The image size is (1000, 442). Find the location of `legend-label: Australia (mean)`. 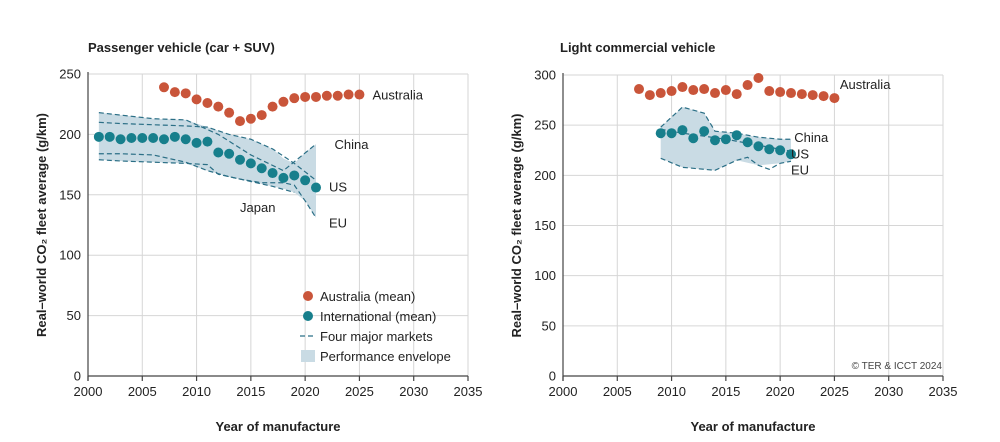

legend-label: Australia (mean) is located at coordinates (367, 296).